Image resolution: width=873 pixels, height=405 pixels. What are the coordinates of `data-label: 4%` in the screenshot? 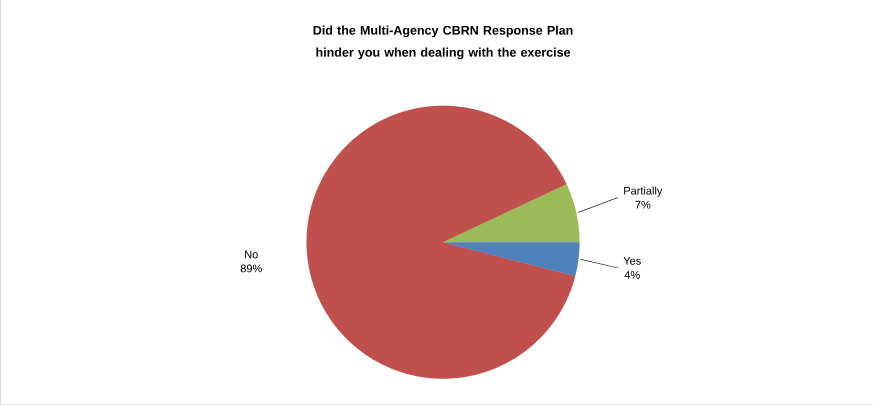 It's located at (632, 274).